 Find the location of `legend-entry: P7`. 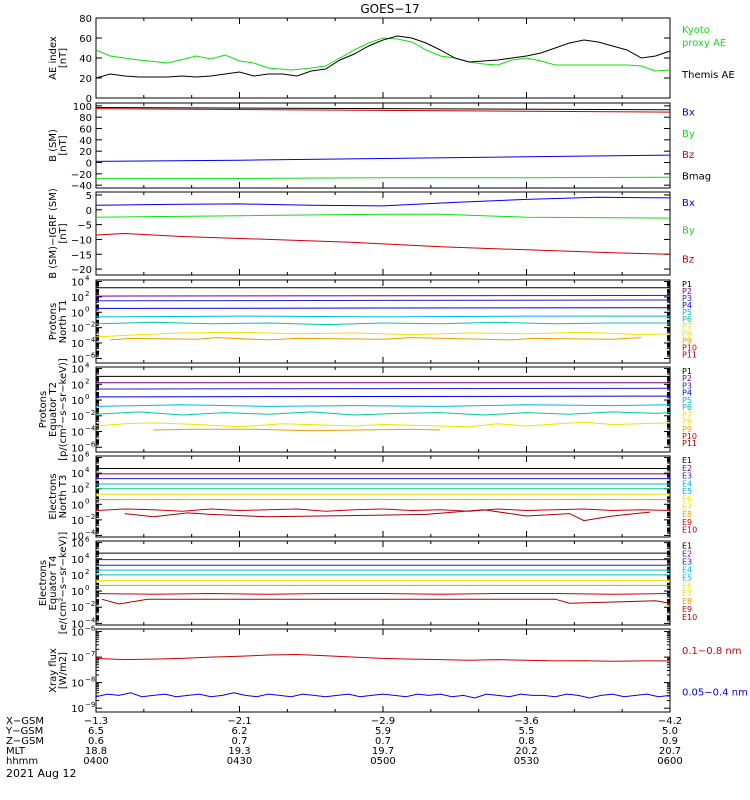

legend-entry: P7 is located at coordinates (687, 326).